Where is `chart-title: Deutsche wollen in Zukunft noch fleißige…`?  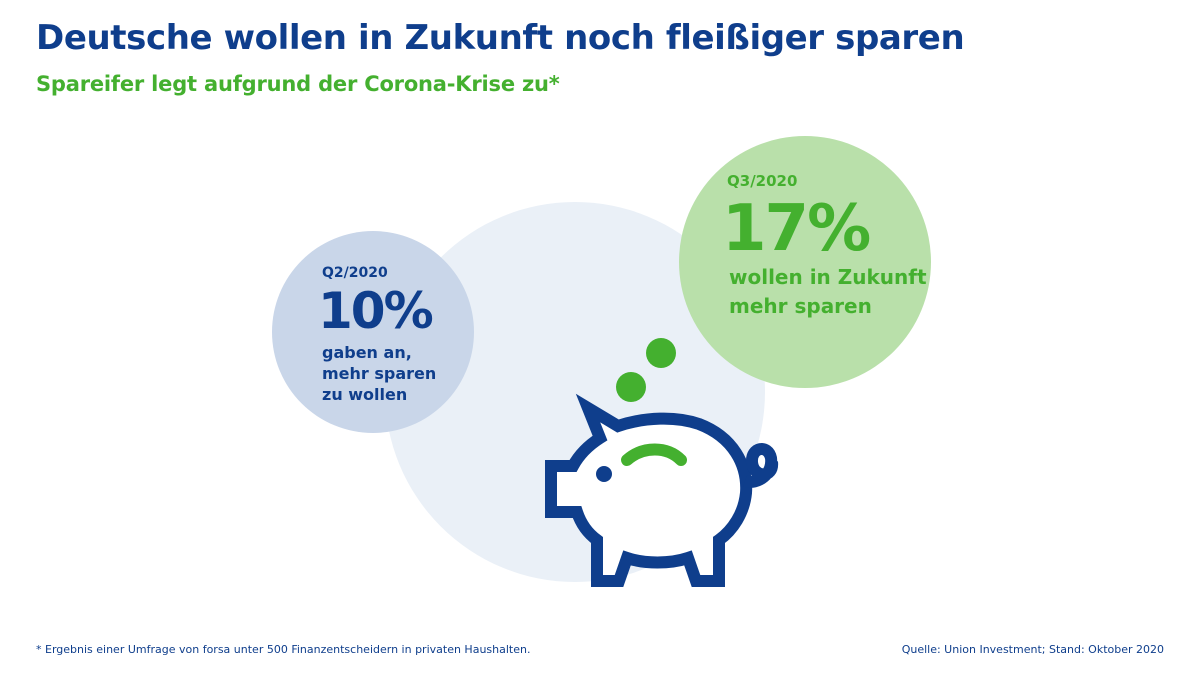
chart-title: Deutsche wollen in Zukunft noch fleißige… is located at coordinates (500, 38).